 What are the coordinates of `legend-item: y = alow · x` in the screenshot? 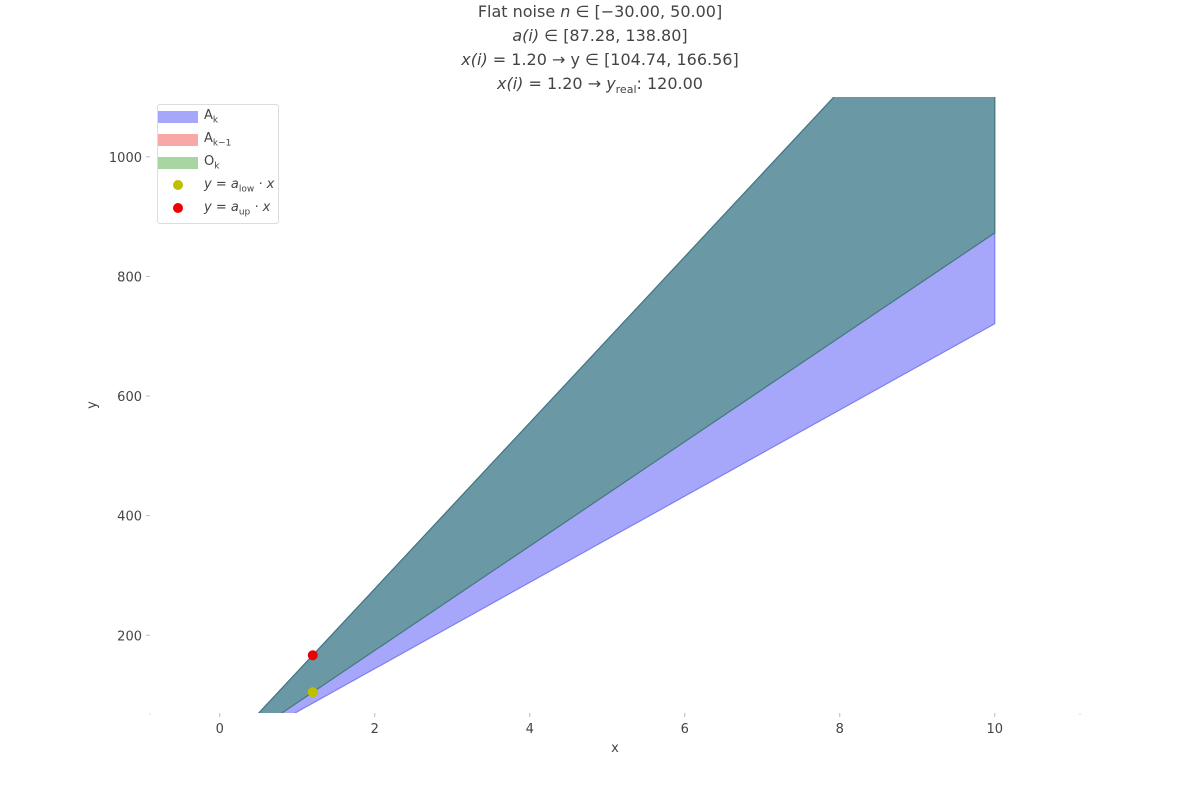 It's located at (218, 186).